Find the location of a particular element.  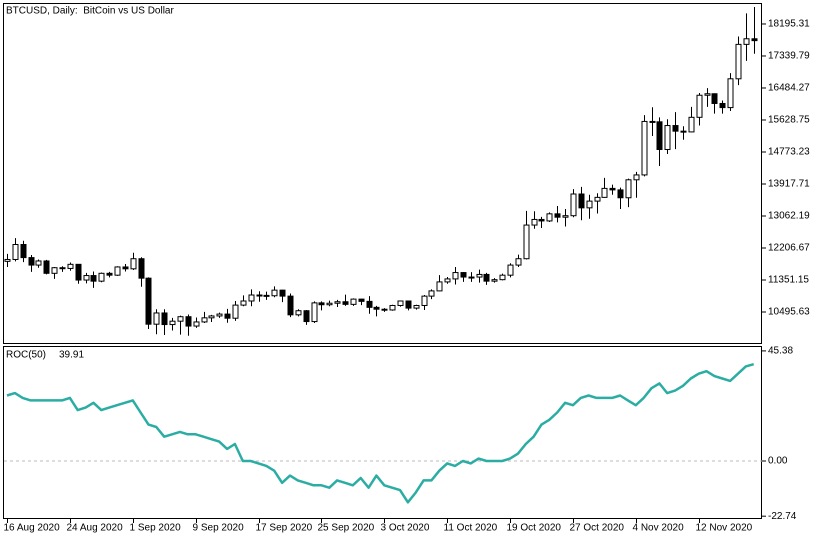

y-tick-label: 13917.71 is located at coordinates (789, 184).